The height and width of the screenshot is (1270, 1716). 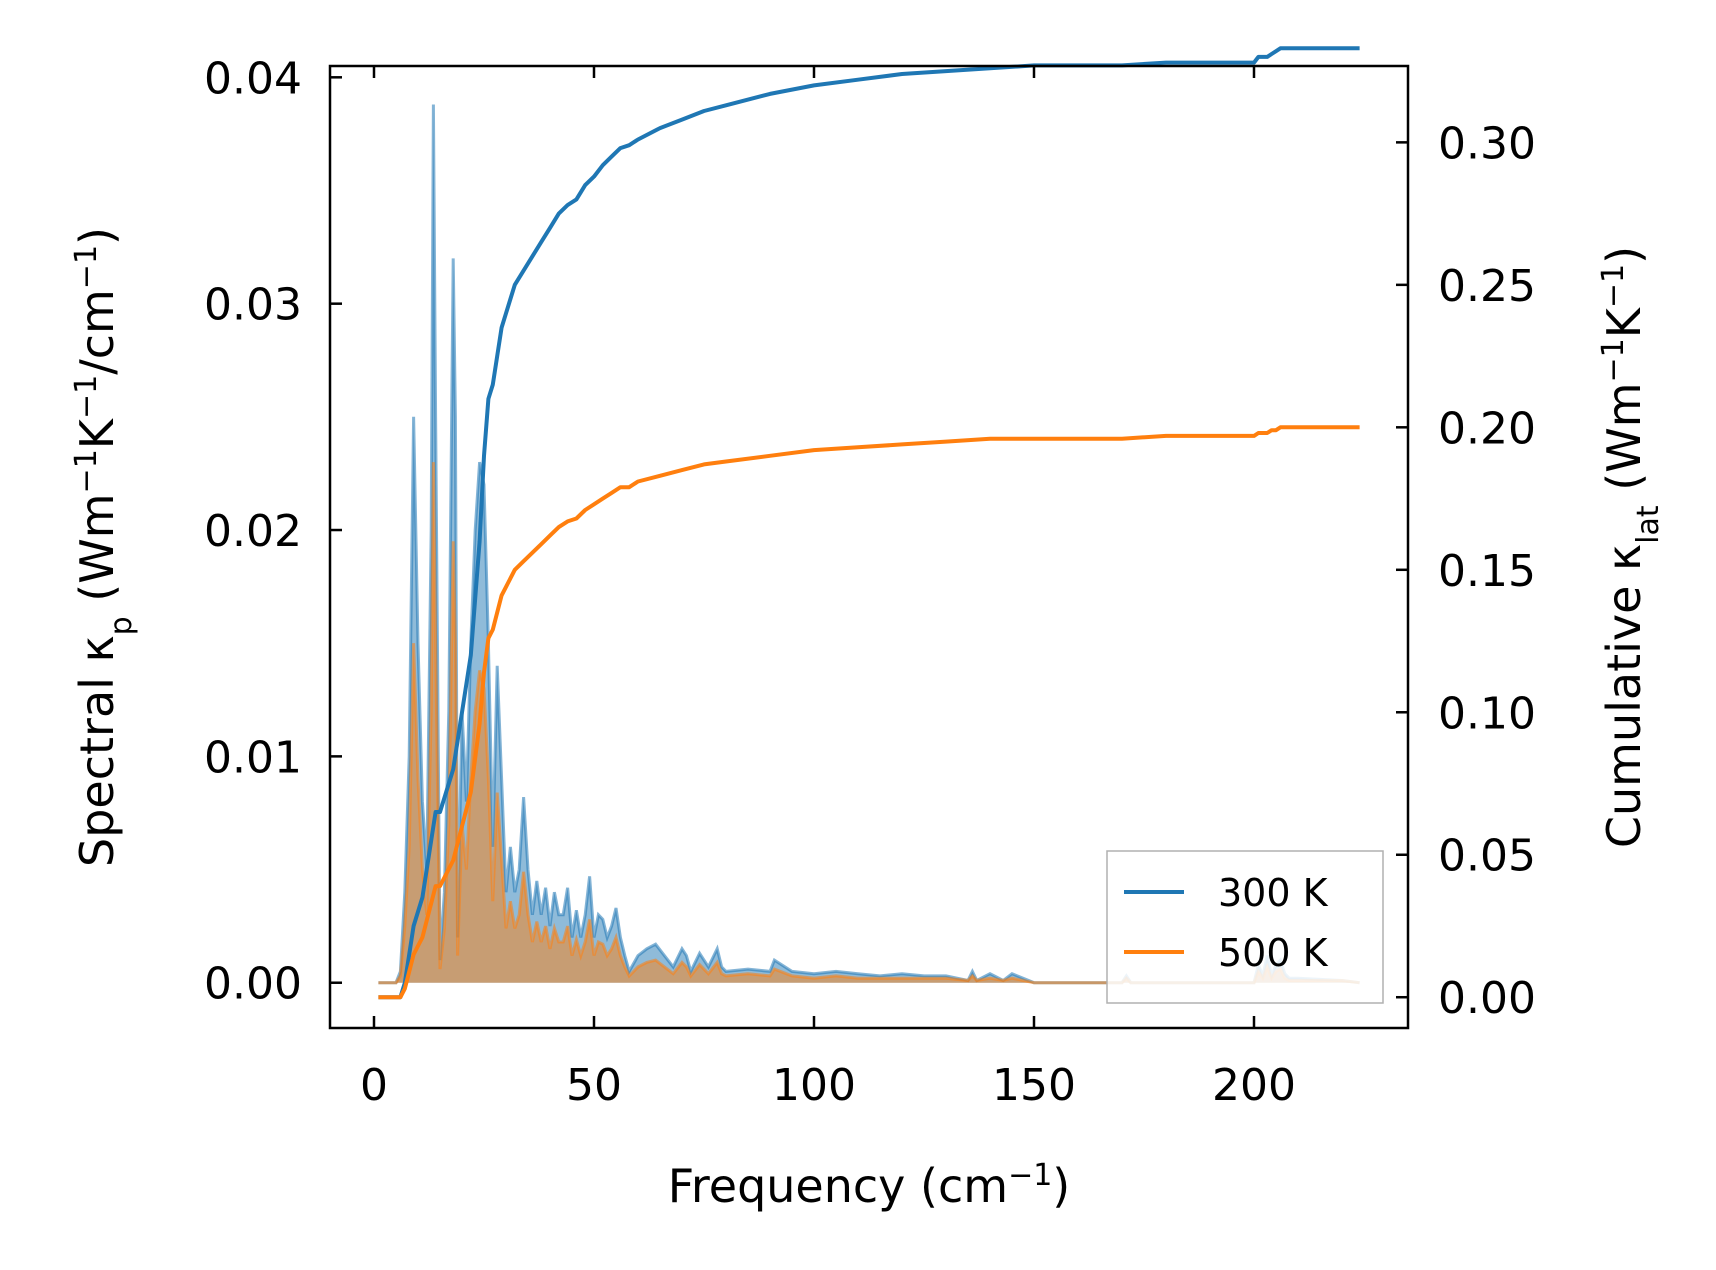 I want to click on legend-label-300k: 300 K, so click(x=1273, y=893).